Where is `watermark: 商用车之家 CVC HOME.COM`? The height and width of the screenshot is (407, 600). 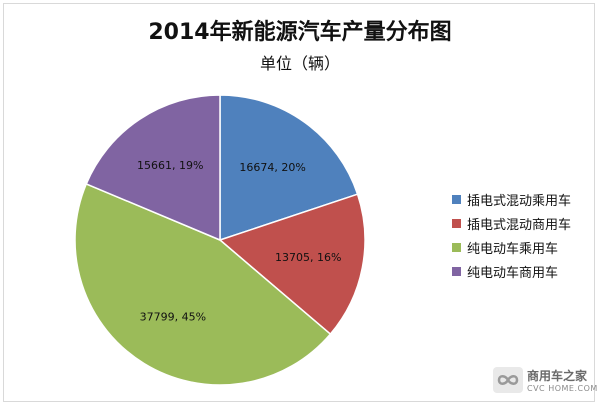 watermark: 商用车之家 CVC HOME.COM is located at coordinates (545, 381).